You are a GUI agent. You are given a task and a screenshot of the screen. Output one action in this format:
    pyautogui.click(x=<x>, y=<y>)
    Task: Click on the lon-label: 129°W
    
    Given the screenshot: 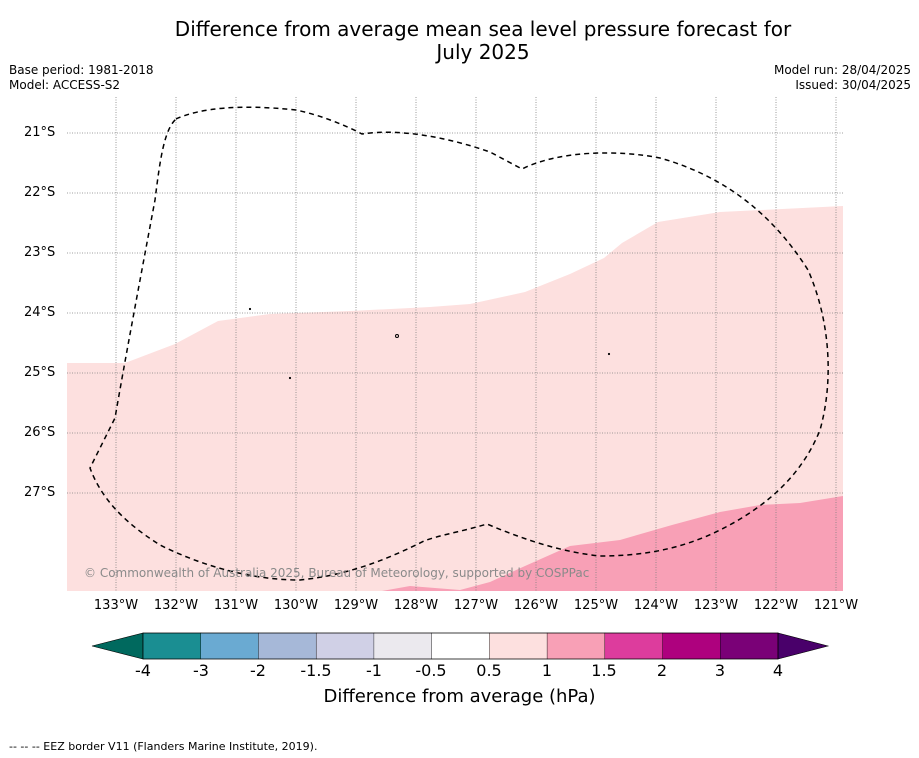 What is the action you would take?
    pyautogui.click(x=356, y=605)
    